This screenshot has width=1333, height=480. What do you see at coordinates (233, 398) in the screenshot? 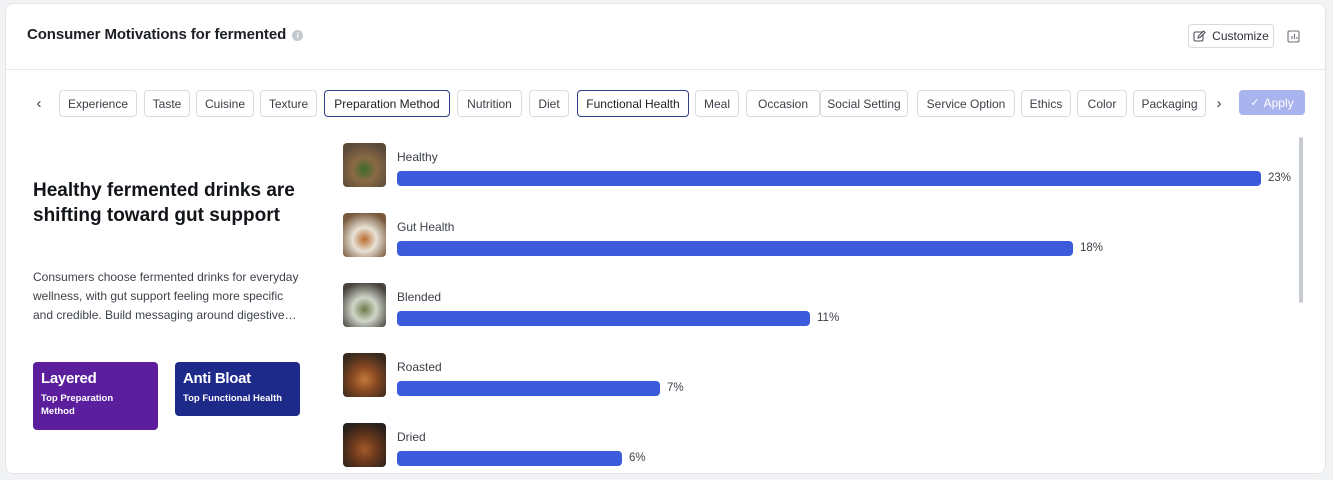
I see `badge-subtitle: Top Functional Health` at bounding box center [233, 398].